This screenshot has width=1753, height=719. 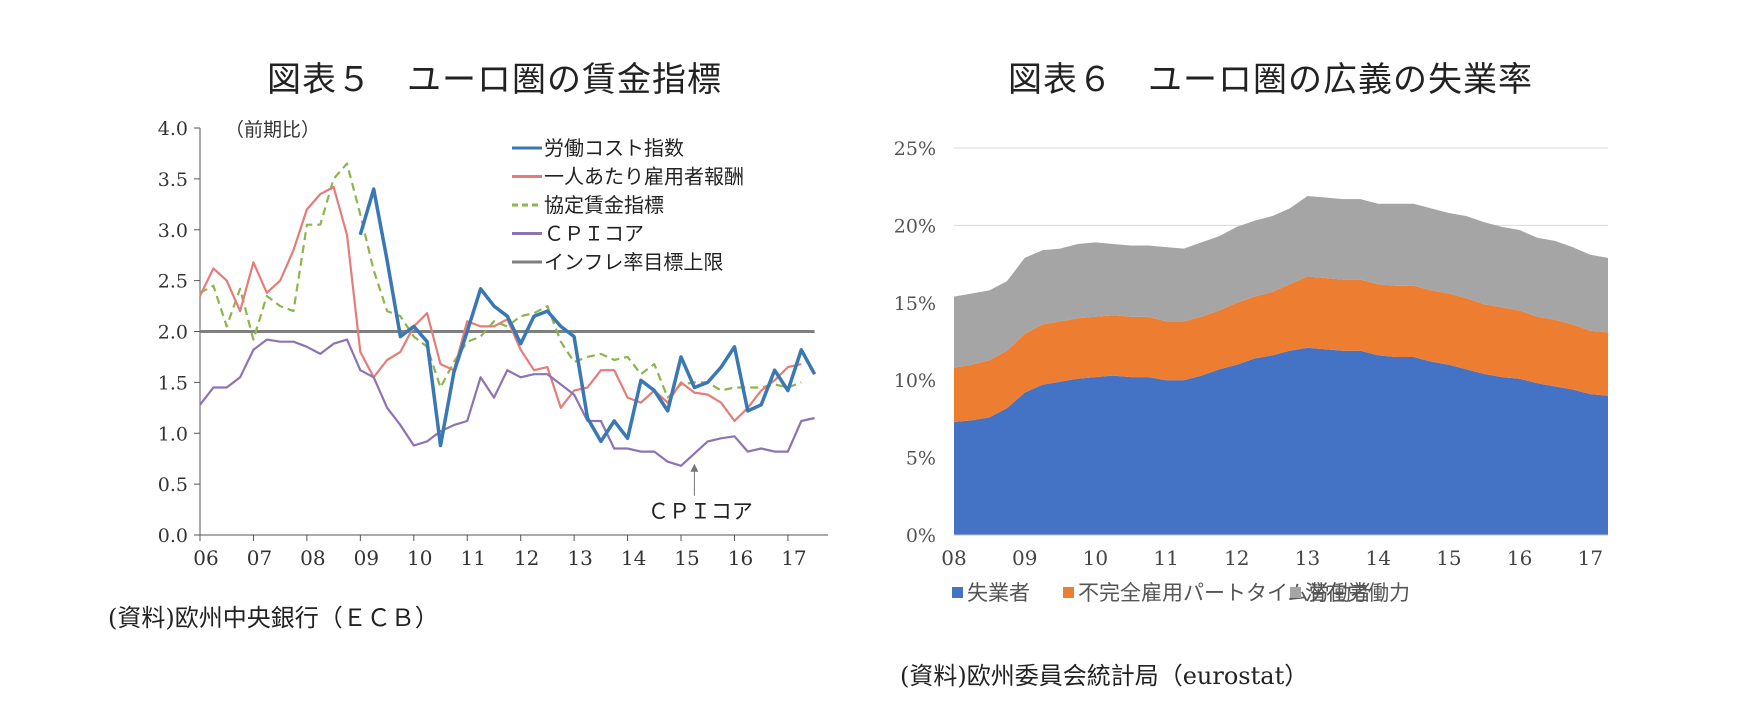 What do you see at coordinates (1357, 593) in the screenshot?
I see `chart6-legend-label: 潜在労働力` at bounding box center [1357, 593].